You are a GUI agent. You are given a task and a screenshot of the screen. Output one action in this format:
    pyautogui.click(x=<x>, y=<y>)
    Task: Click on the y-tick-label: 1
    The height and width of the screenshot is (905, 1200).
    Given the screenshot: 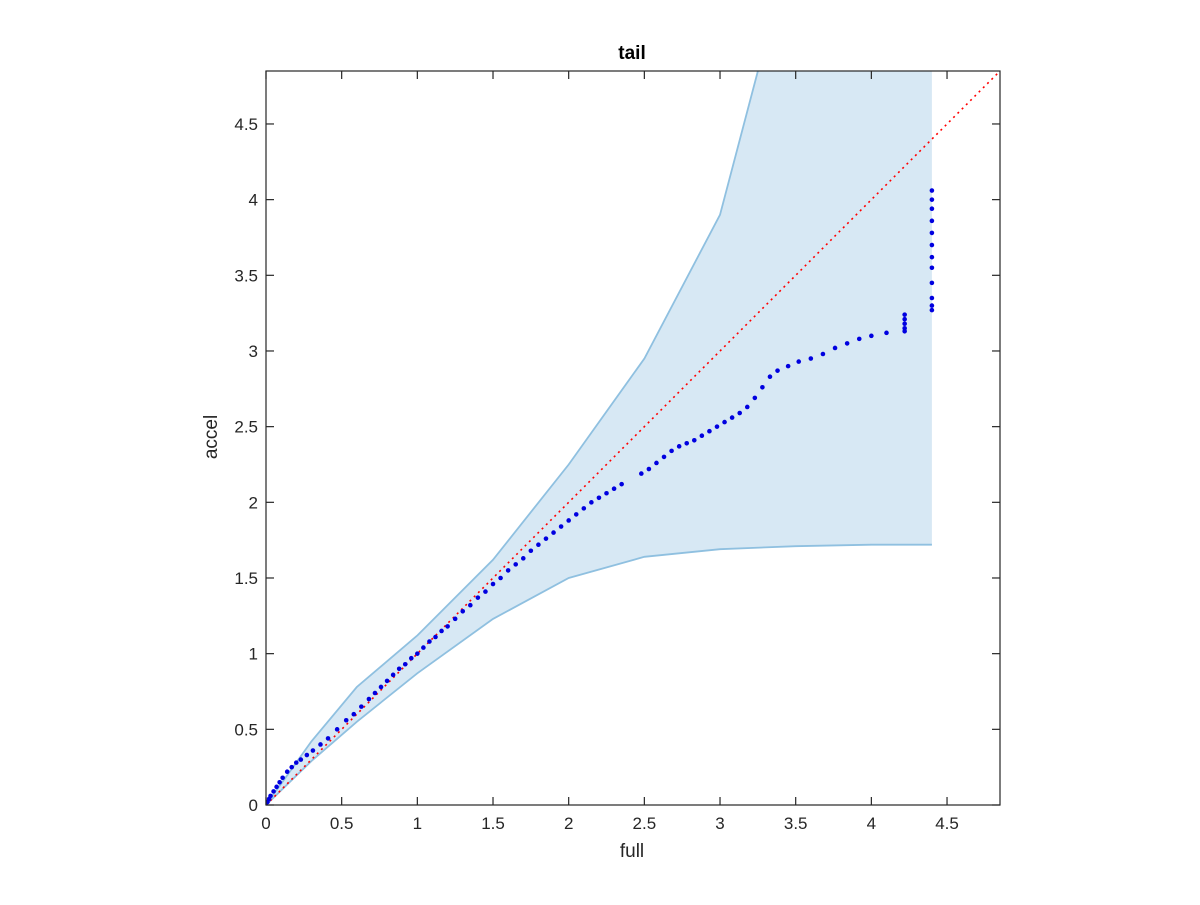 What is the action you would take?
    pyautogui.click(x=253, y=654)
    